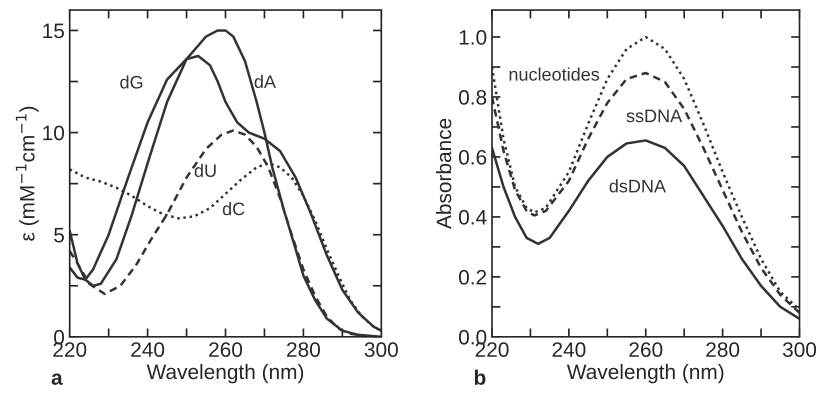 The height and width of the screenshot is (401, 820). What do you see at coordinates (472, 277) in the screenshot?
I see `y-tick-label: 0.2` at bounding box center [472, 277].